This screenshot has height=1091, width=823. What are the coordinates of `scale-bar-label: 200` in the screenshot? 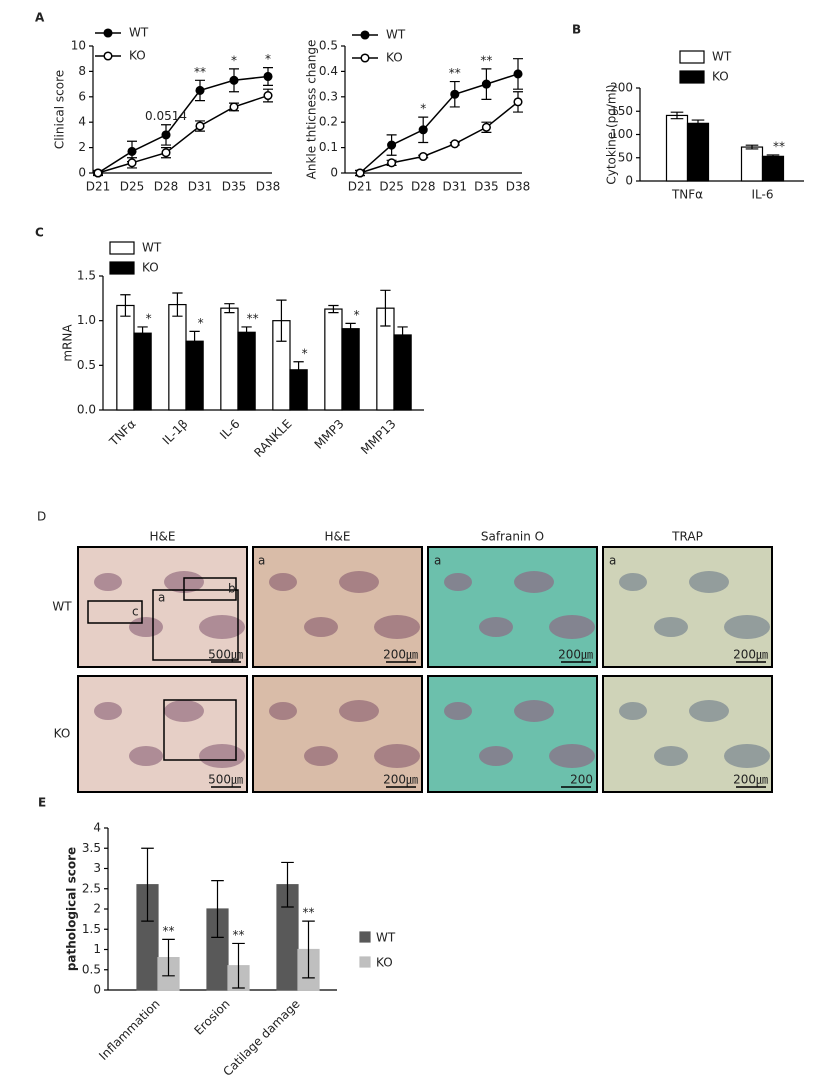 It's located at (581, 780).